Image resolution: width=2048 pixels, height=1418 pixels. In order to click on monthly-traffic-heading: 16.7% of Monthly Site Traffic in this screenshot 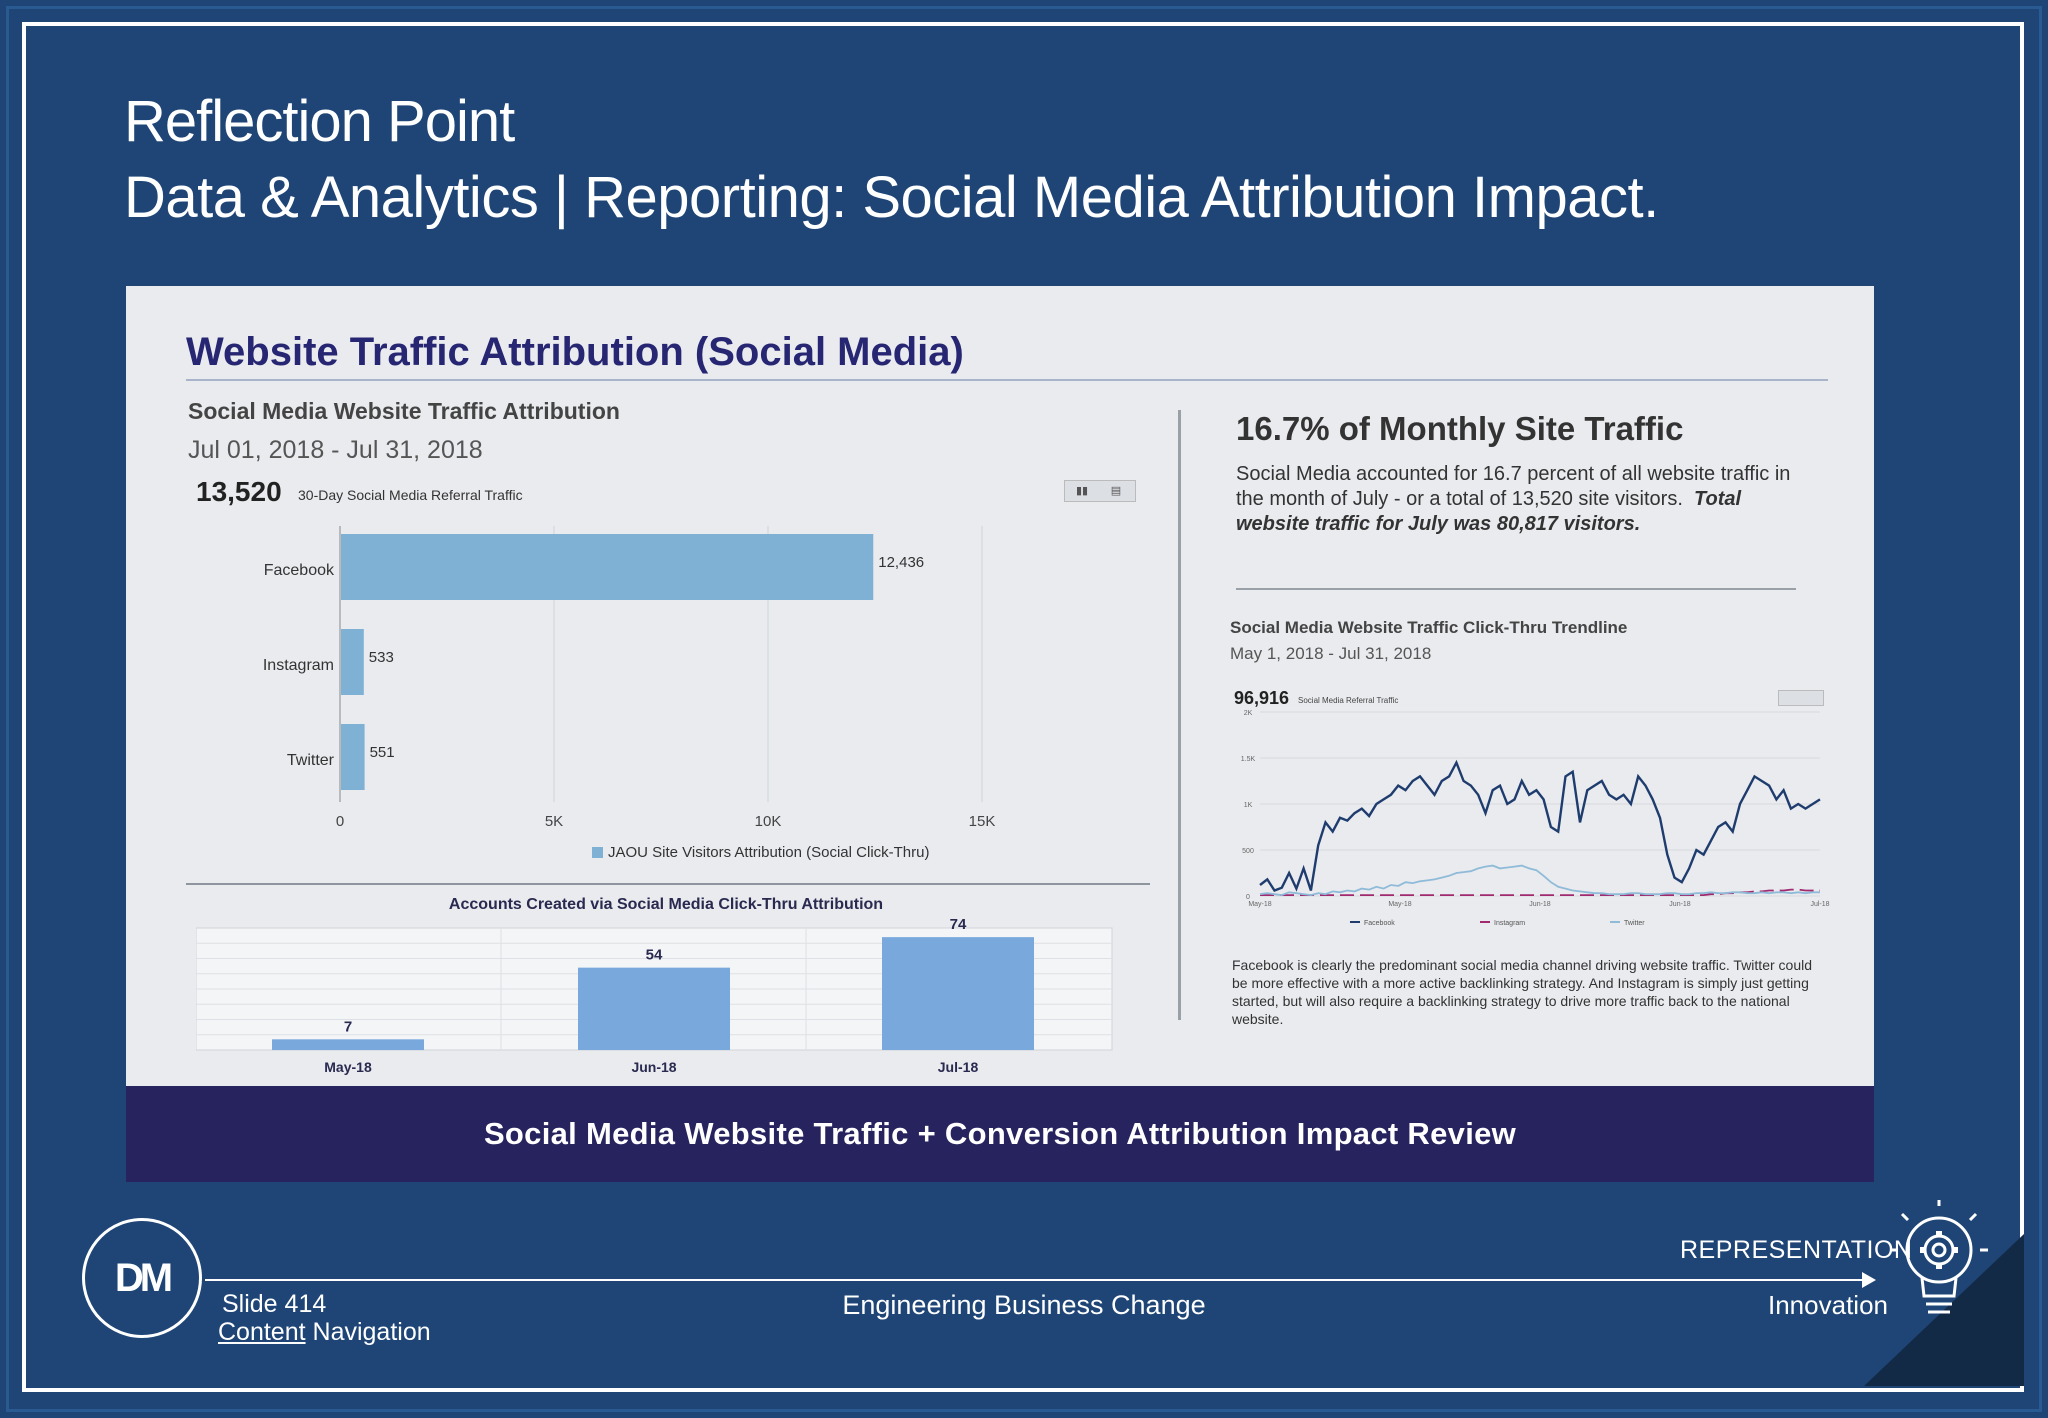, I will do `click(1460, 428)`.